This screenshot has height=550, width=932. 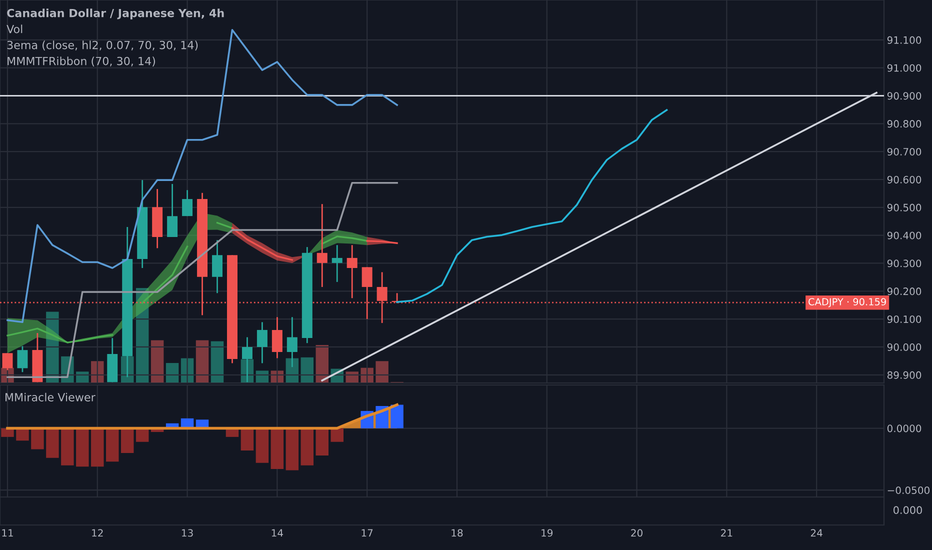 I want to click on x-tick-label: 21, so click(x=726, y=533).